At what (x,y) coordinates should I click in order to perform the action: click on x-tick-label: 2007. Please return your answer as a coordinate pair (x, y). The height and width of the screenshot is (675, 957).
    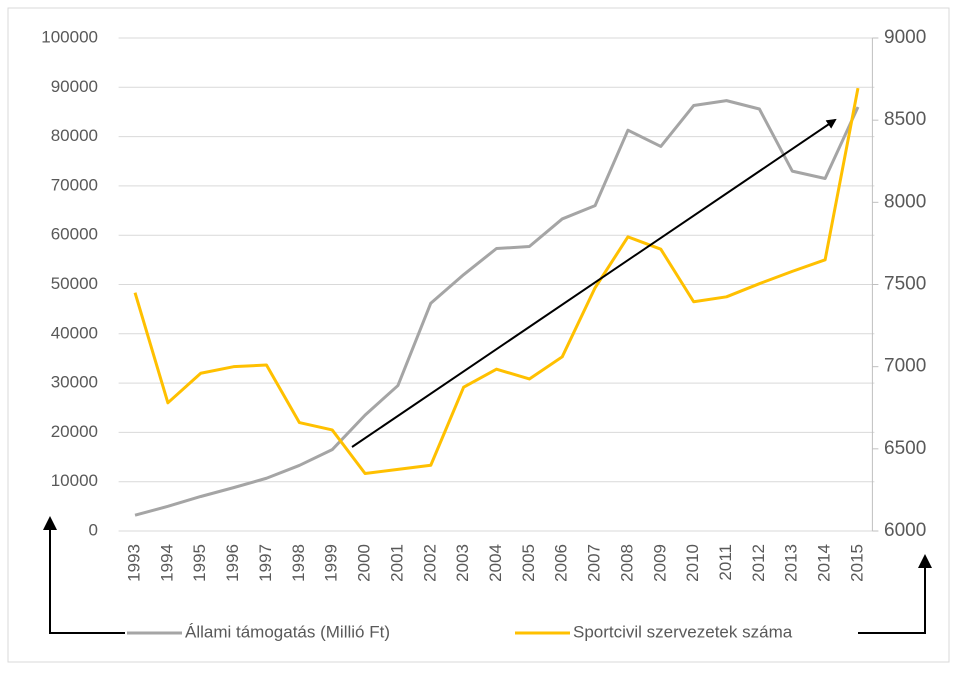
    Looking at the image, I should click on (594, 563).